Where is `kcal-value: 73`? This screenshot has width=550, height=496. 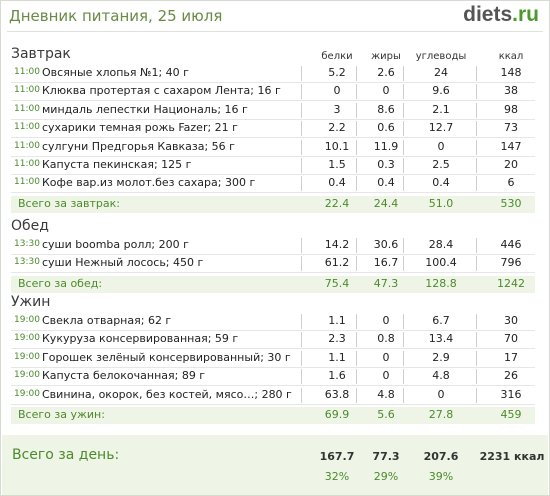 kcal-value: 73 is located at coordinates (511, 127).